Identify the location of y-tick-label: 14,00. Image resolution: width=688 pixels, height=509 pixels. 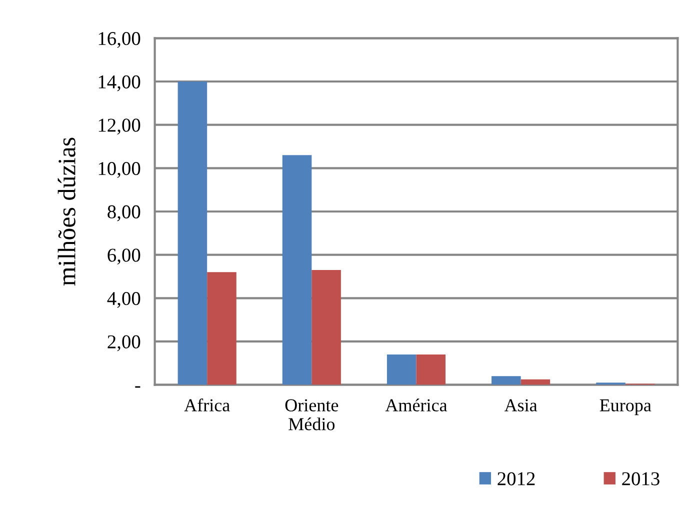
(119, 83).